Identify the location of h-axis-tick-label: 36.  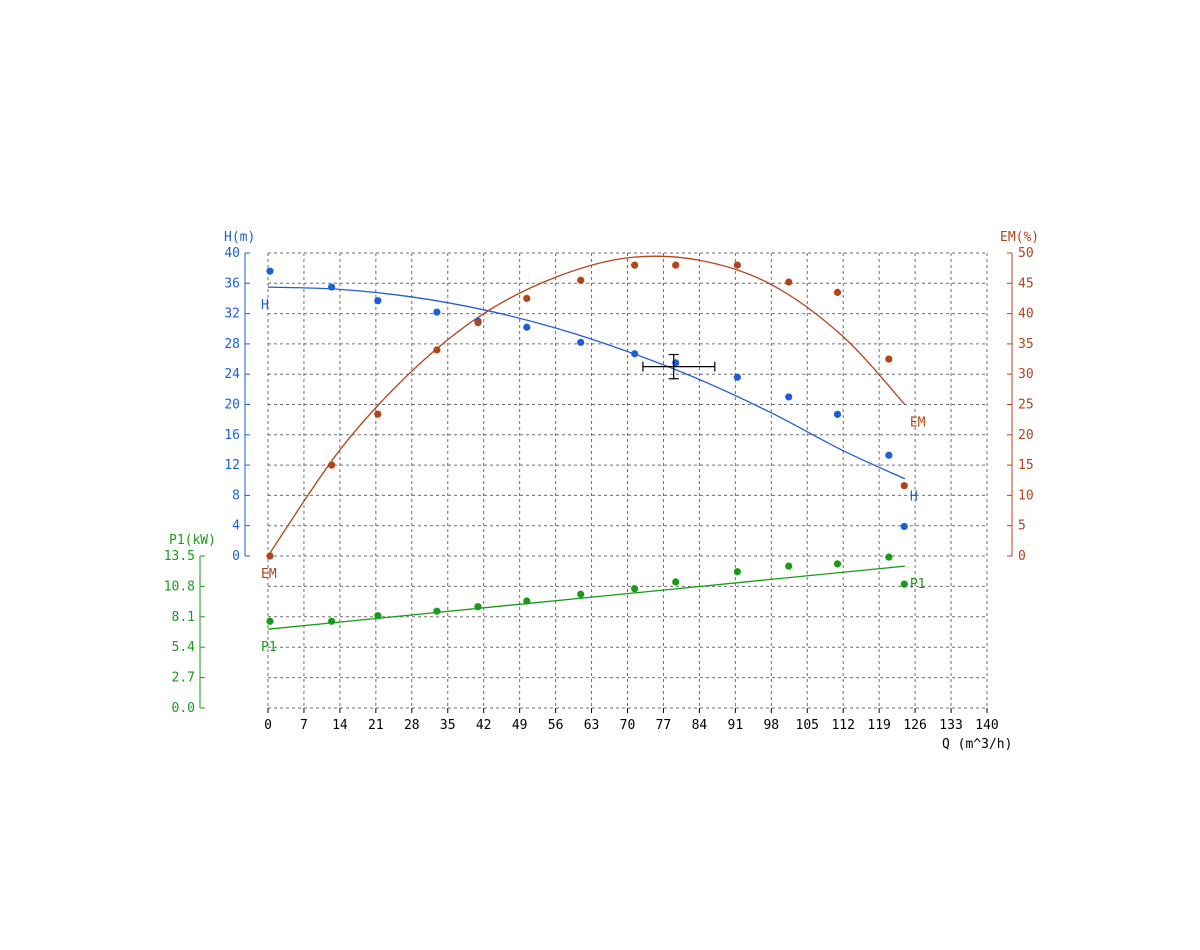
(232, 283).